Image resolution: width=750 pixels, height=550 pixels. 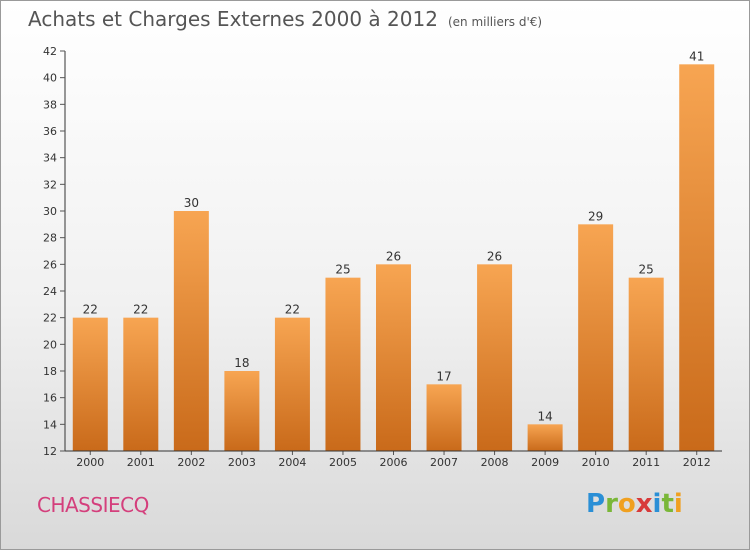 I want to click on bar-2004, so click(x=292, y=384).